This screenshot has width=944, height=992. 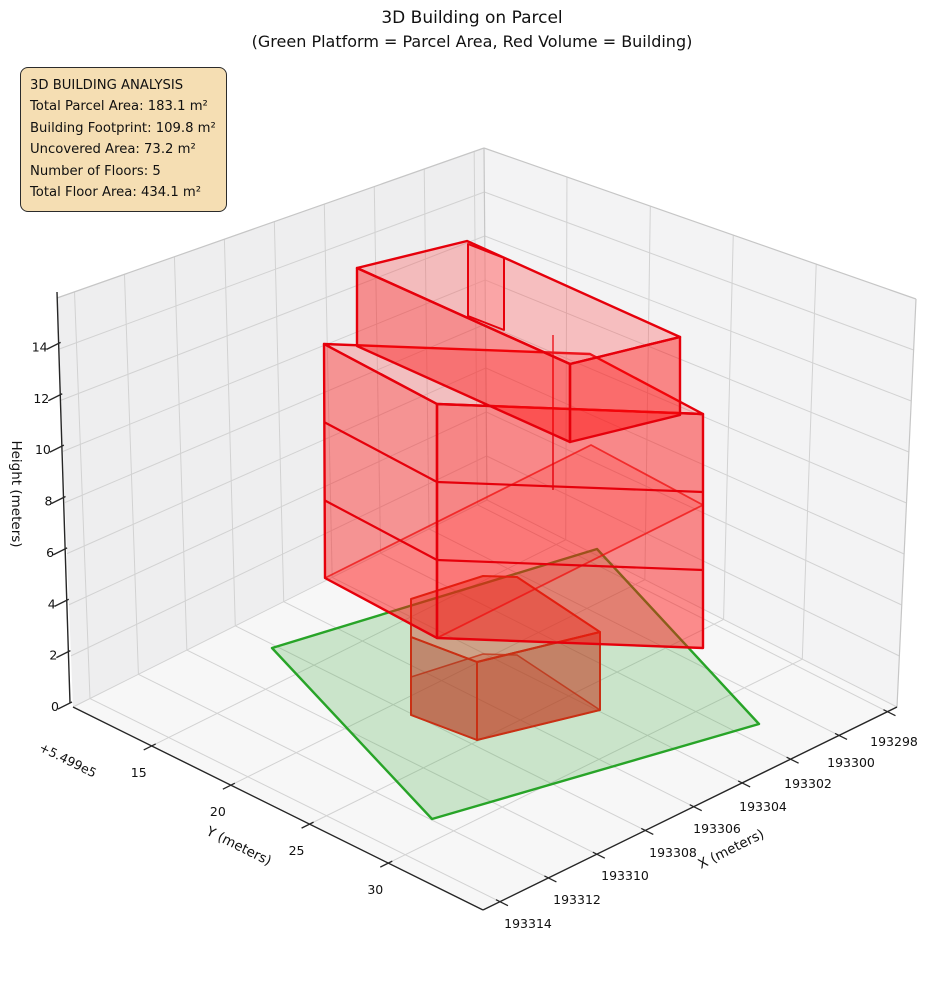 I want to click on z-tick-label: 8, so click(x=49, y=501).